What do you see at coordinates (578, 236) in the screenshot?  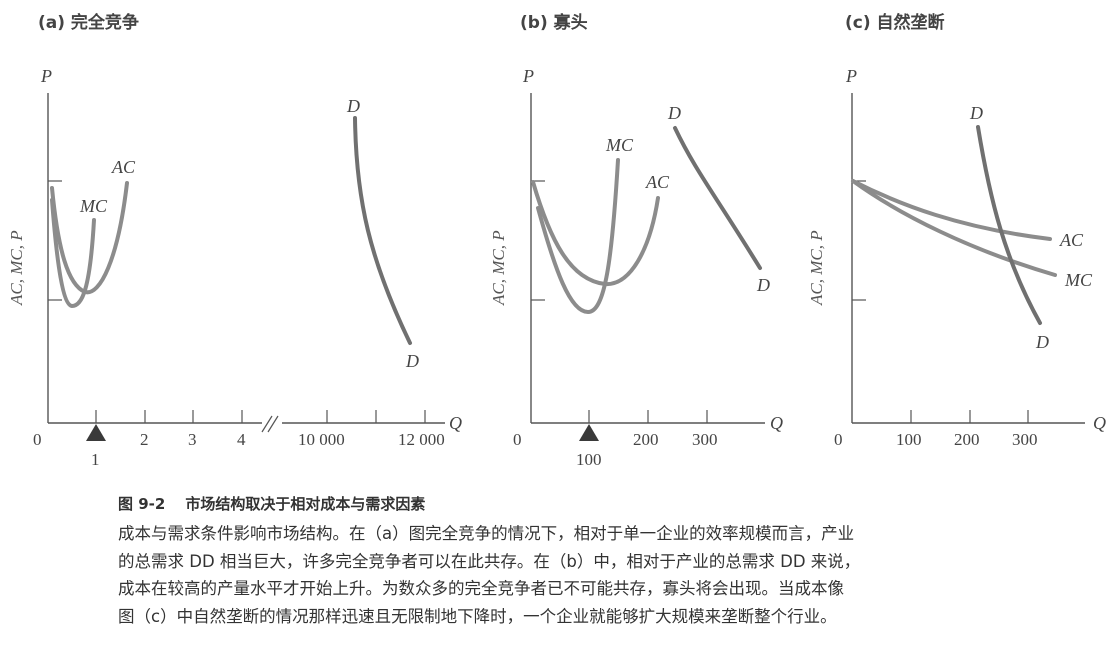 I see `curve-b-mc` at bounding box center [578, 236].